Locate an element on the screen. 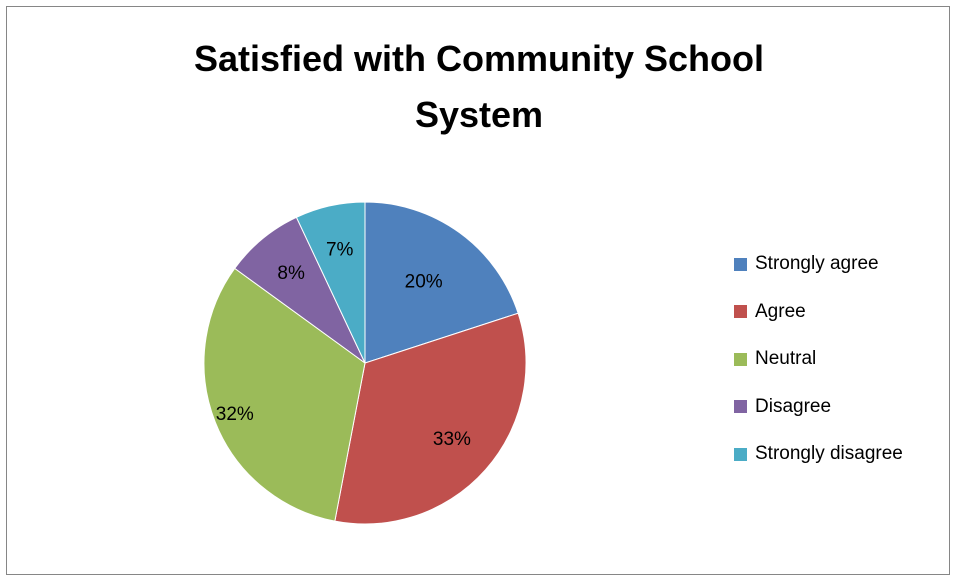 This screenshot has height=581, width=958. legend-swatch-disagree is located at coordinates (740, 406).